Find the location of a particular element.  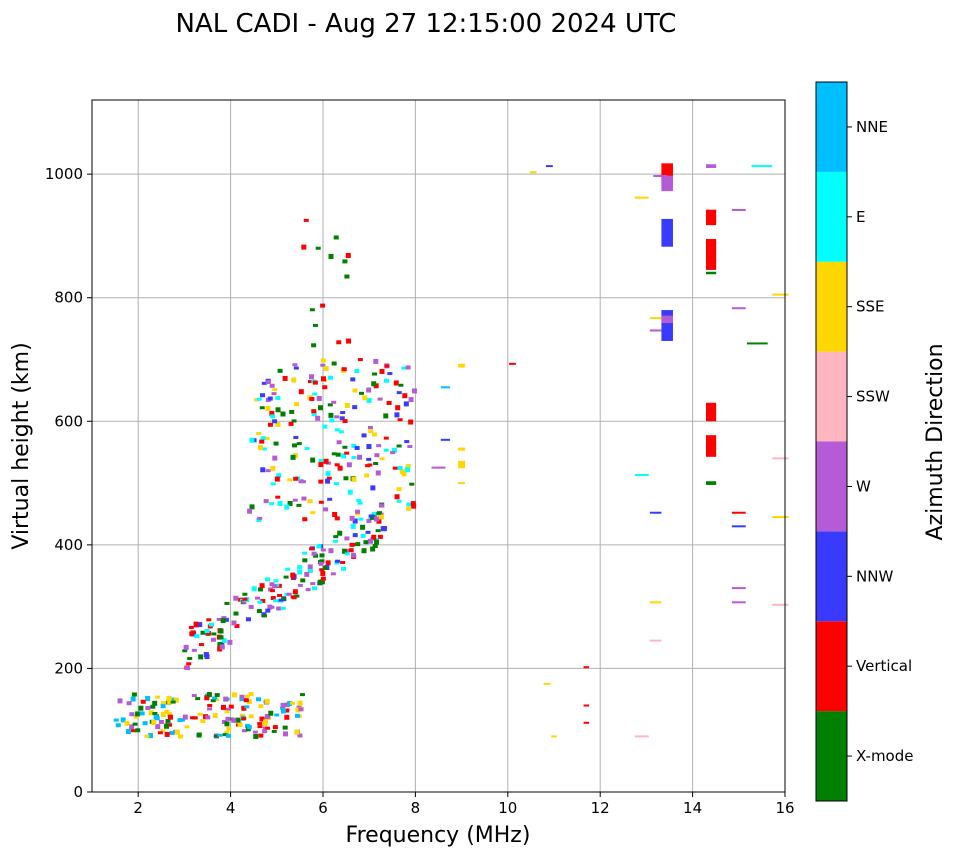

y-tick-label: 0 is located at coordinates (78, 792).